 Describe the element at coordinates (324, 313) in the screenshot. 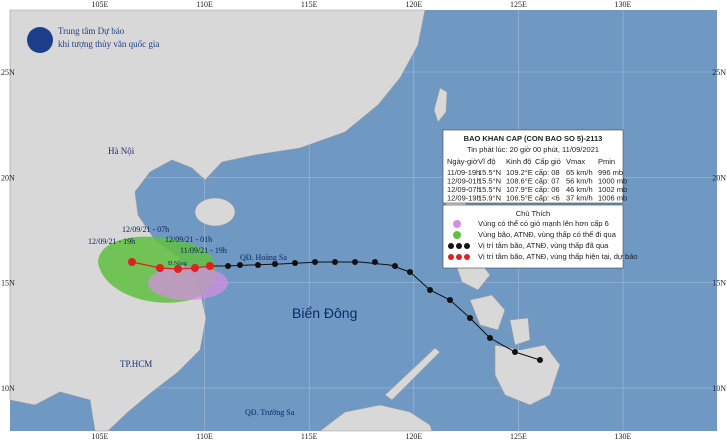

I see `sea-label: Biển Đông` at that location.